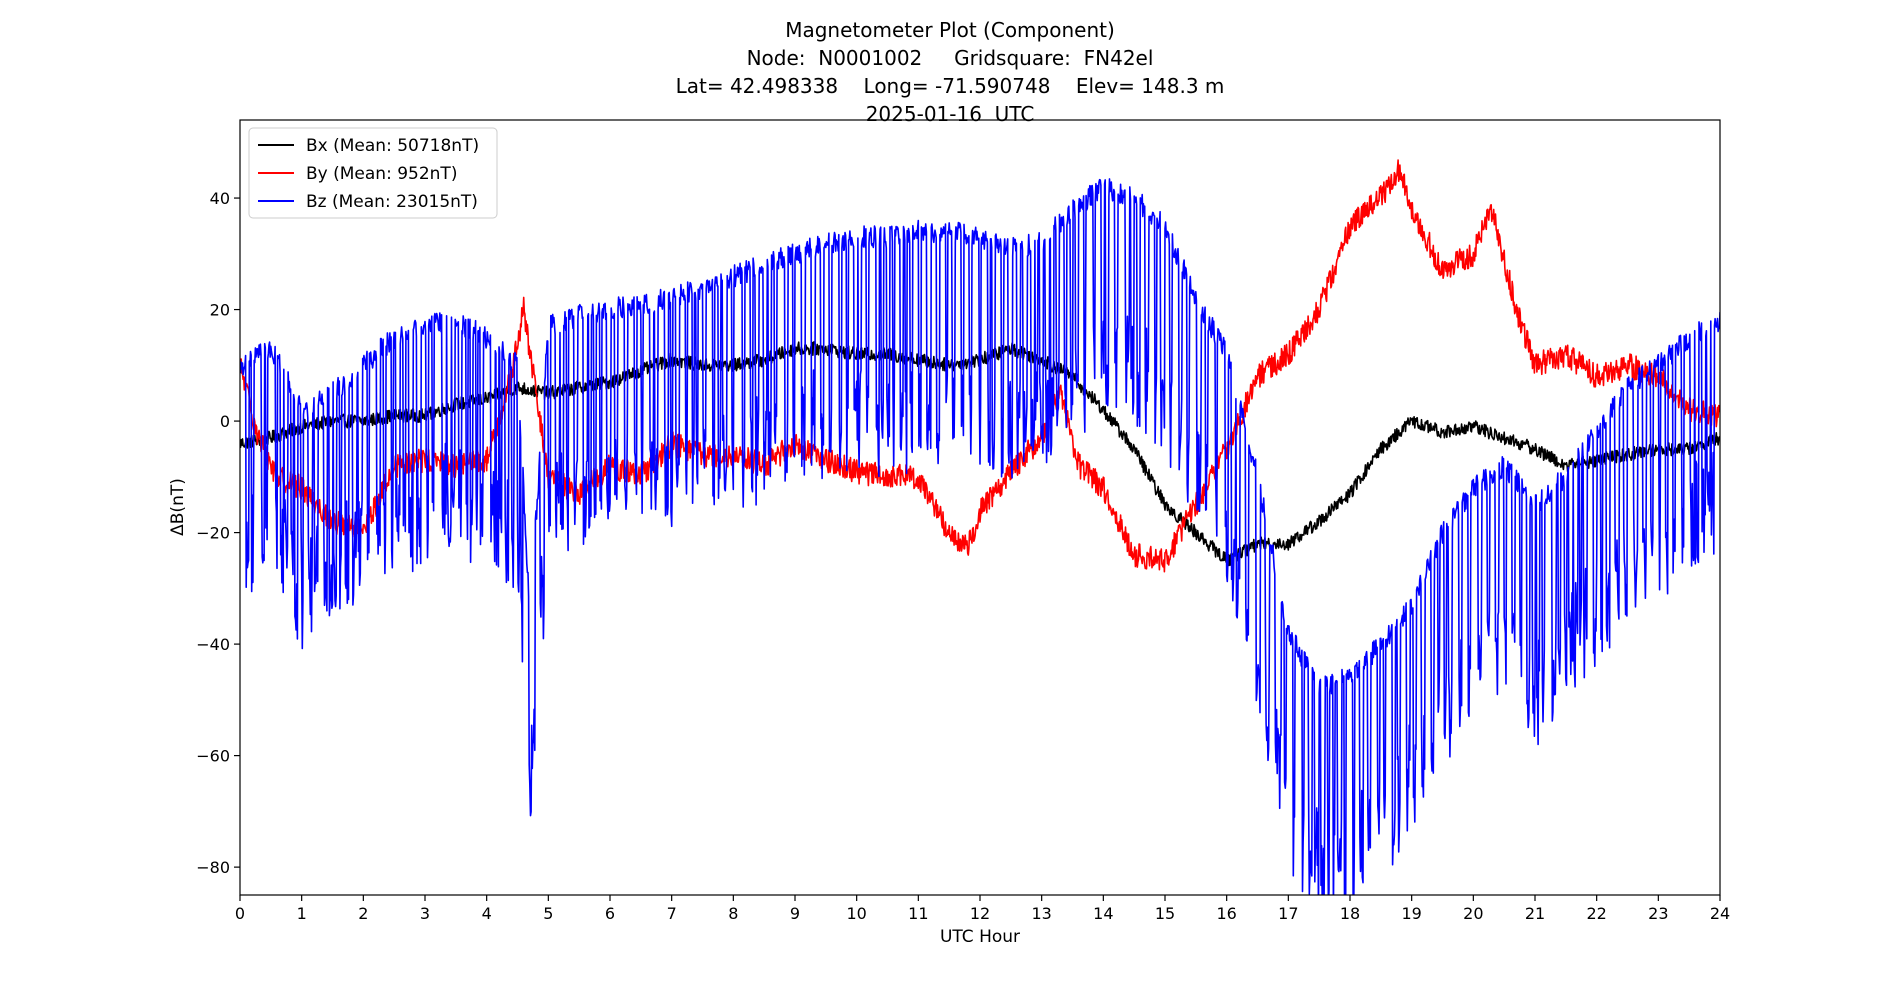 The image size is (1900, 1000). I want to click on legend-label-by: By (Mean: 952nT), so click(381, 174).